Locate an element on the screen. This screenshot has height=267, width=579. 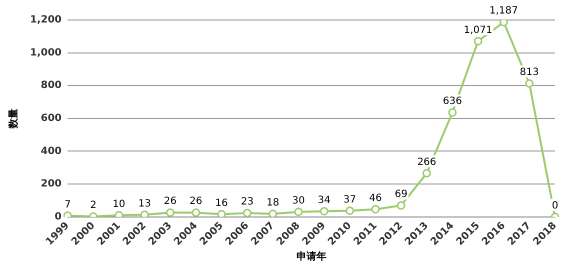
data-label: 18 is located at coordinates (273, 202).